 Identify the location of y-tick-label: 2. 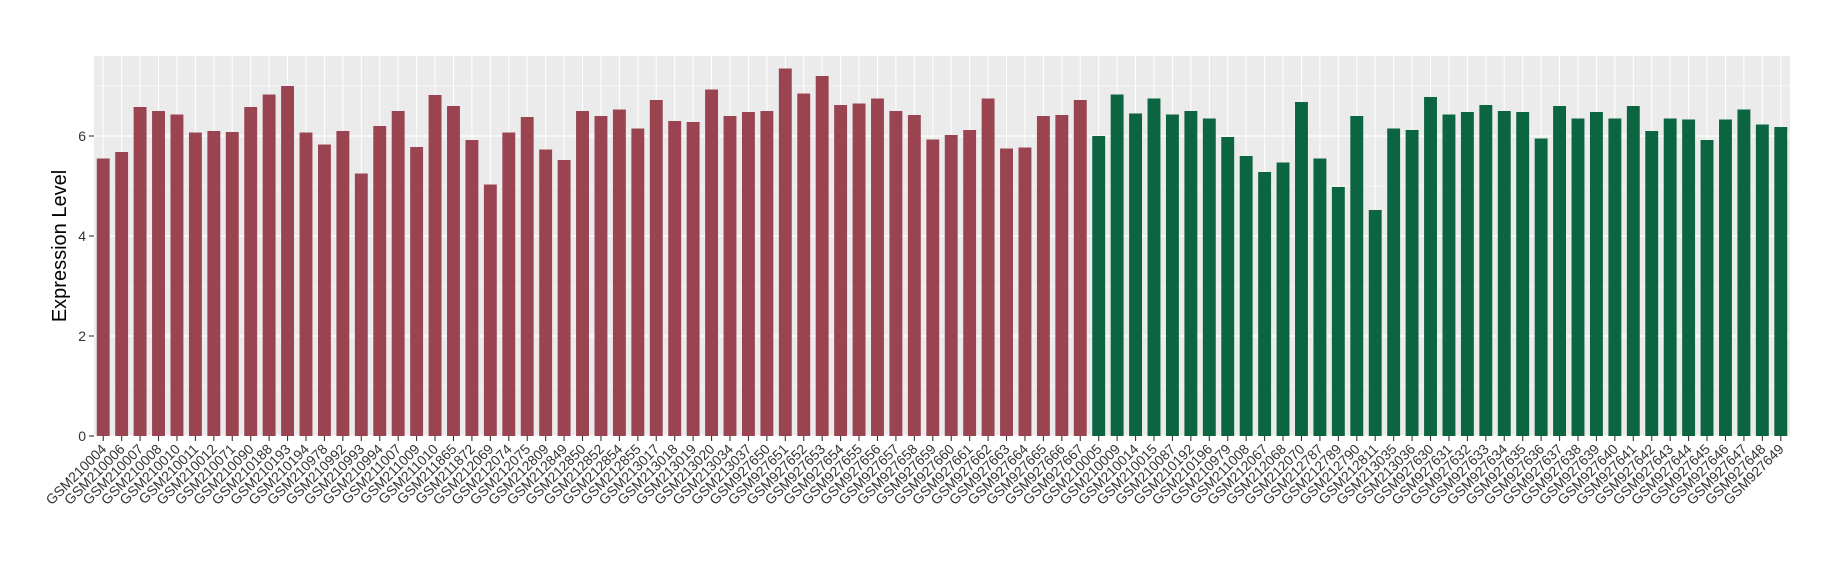
(82, 336).